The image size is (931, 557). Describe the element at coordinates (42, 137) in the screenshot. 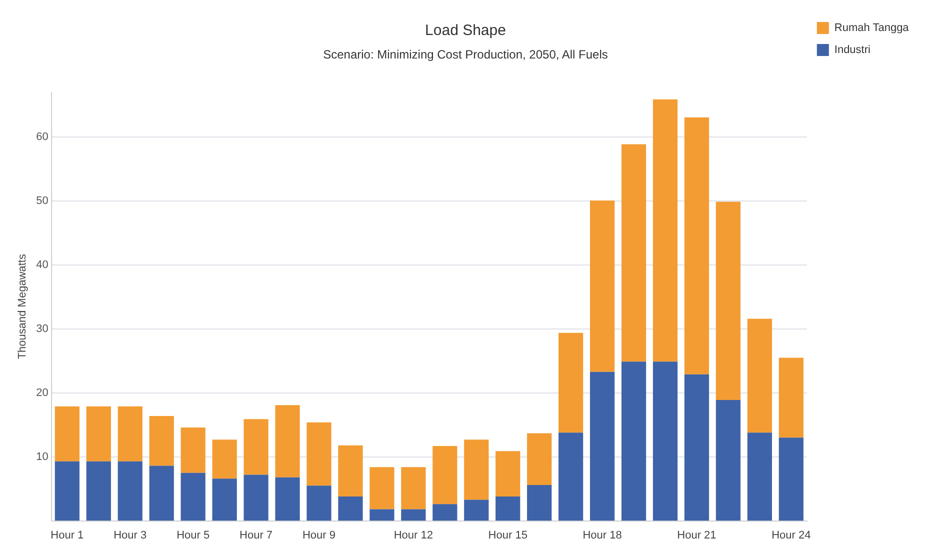

I see `y-tick-label: 60` at that location.